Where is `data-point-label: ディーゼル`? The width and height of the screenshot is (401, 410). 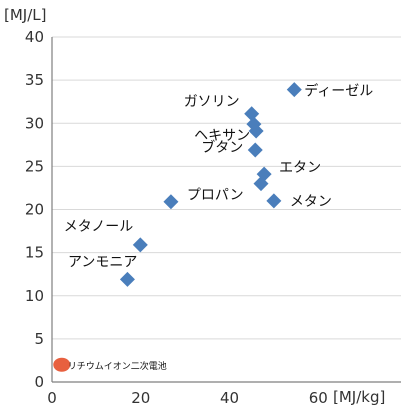 data-point-label: ディーゼル is located at coordinates (338, 91).